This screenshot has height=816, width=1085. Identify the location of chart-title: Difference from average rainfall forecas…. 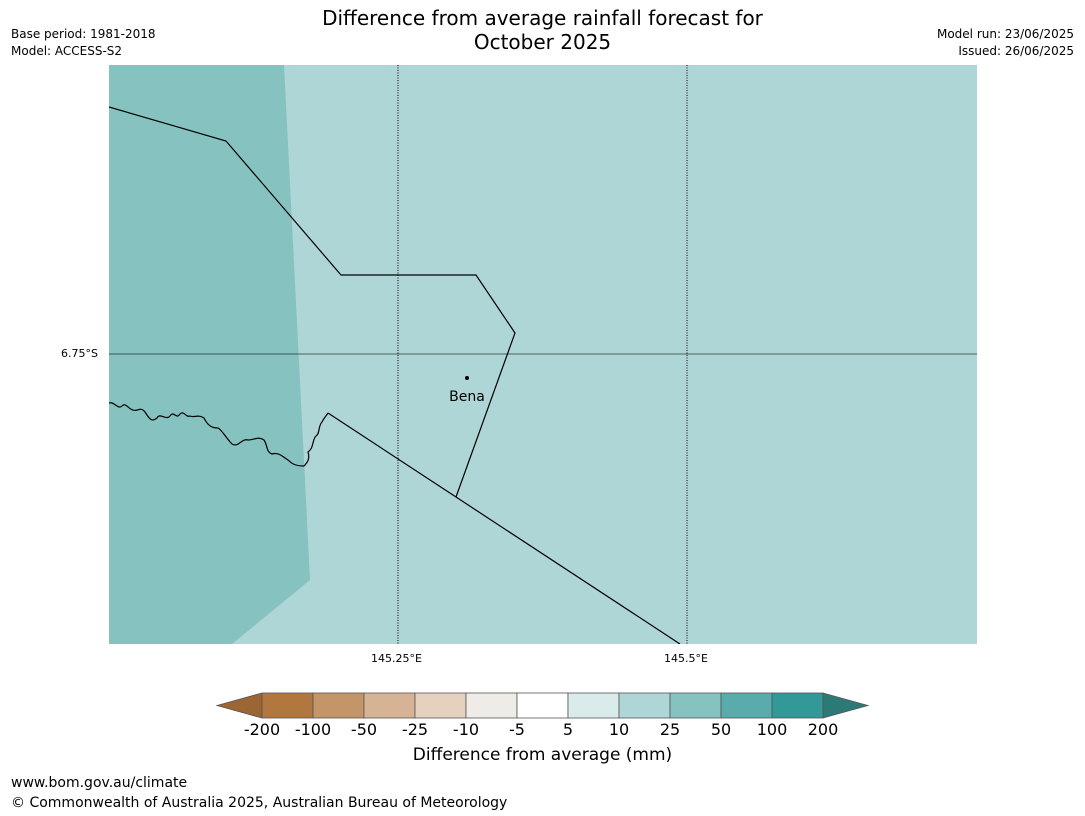
(542, 30).